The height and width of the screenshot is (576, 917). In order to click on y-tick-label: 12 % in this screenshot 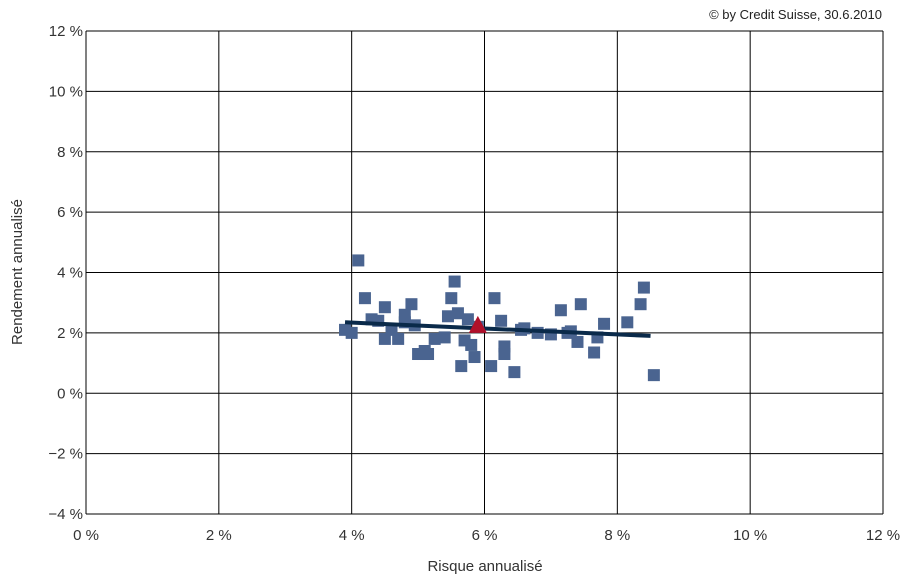, I will do `click(66, 31)`.